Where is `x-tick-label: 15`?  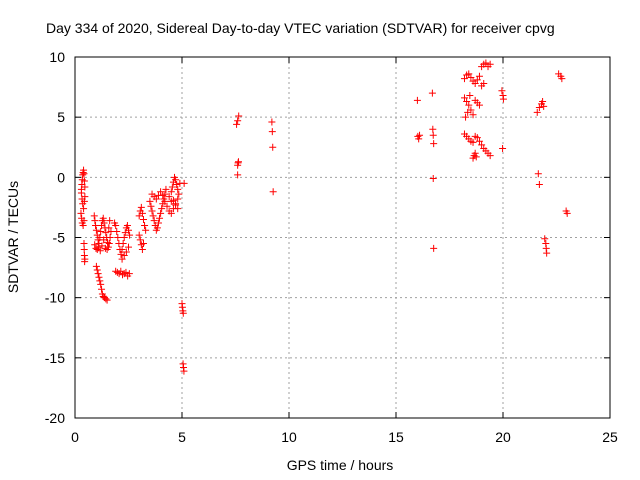 x-tick-label: 15 is located at coordinates (396, 437).